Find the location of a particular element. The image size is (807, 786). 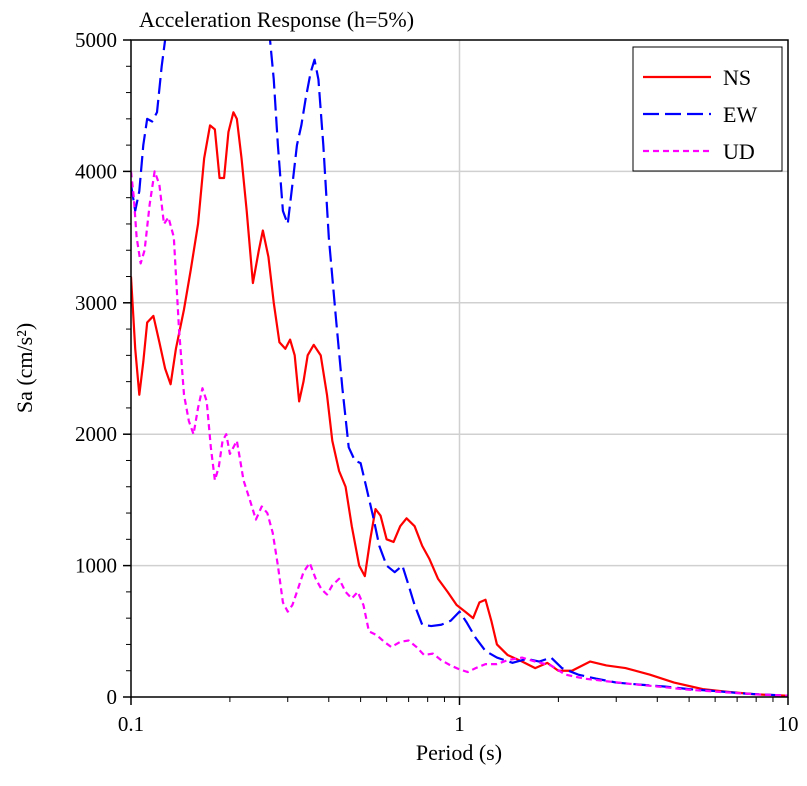

x-tick-label: 10 is located at coordinates (788, 724).